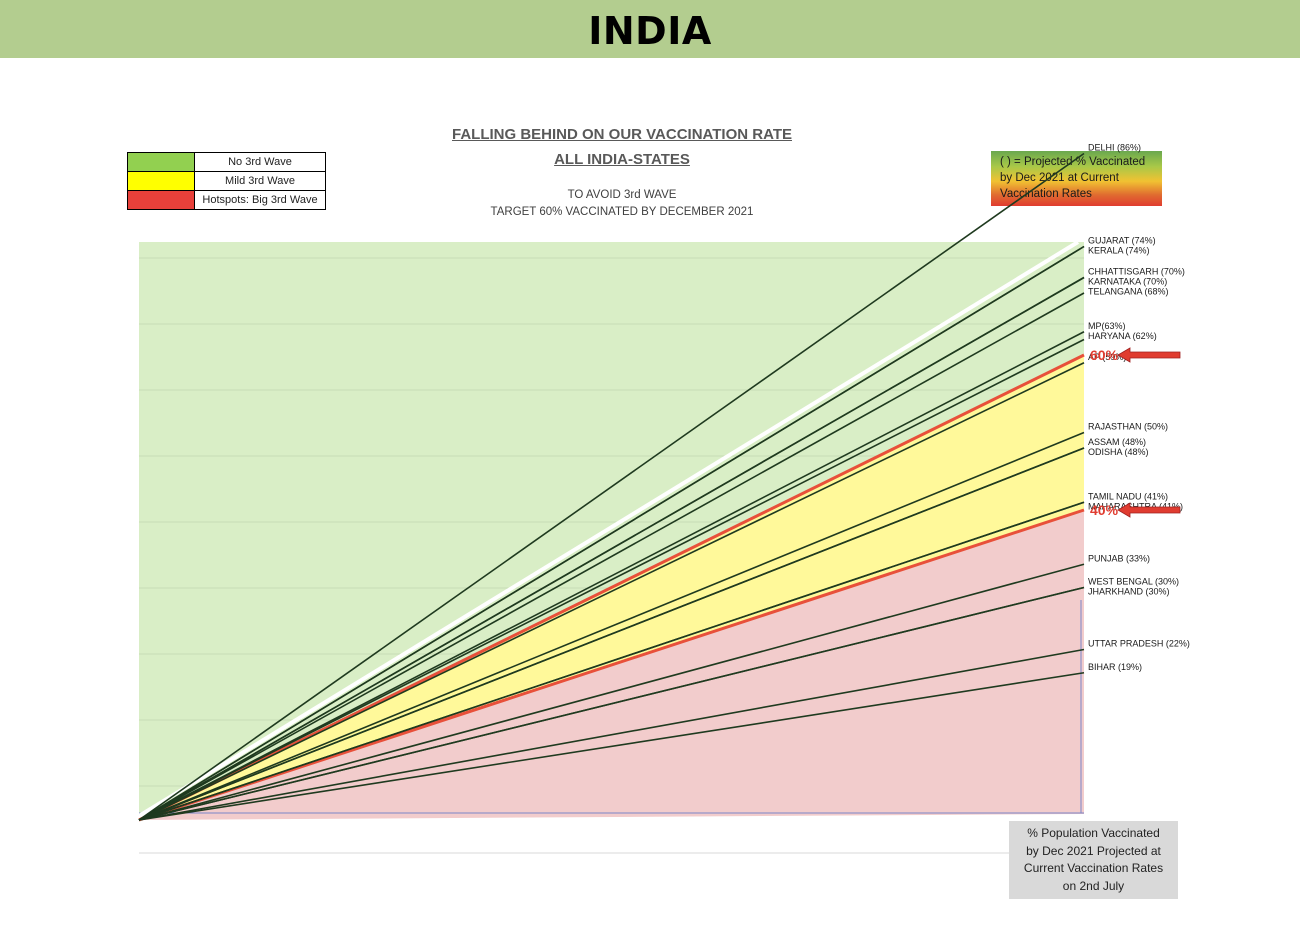 Image resolution: width=1300 pixels, height=934 pixels. What do you see at coordinates (1119, 251) in the screenshot?
I see `state-label: KERALA (74%)` at bounding box center [1119, 251].